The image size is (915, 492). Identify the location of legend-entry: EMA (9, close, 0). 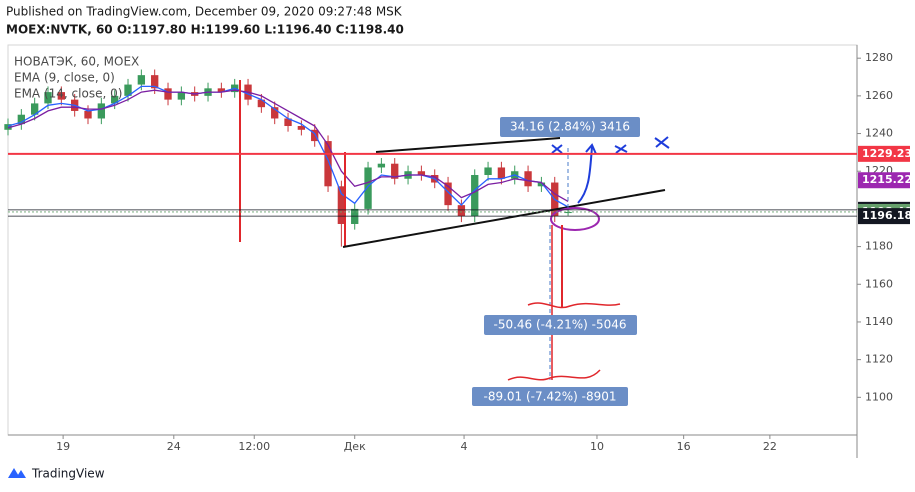
(64, 78).